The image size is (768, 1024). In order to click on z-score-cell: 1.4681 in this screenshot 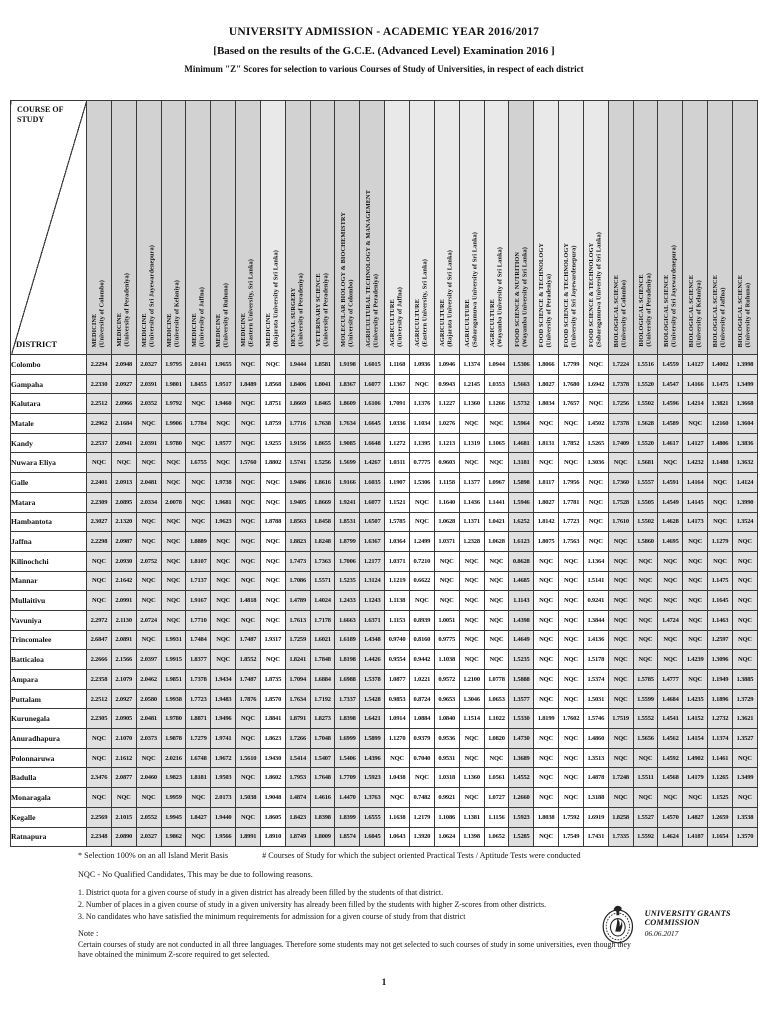, I will do `click(521, 443)`.